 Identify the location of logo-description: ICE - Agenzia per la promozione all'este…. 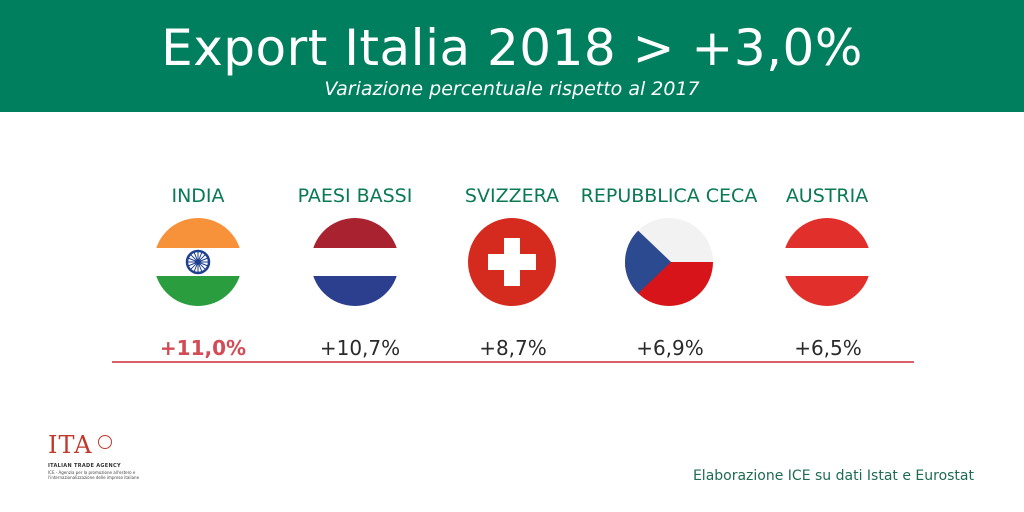
(94, 475).